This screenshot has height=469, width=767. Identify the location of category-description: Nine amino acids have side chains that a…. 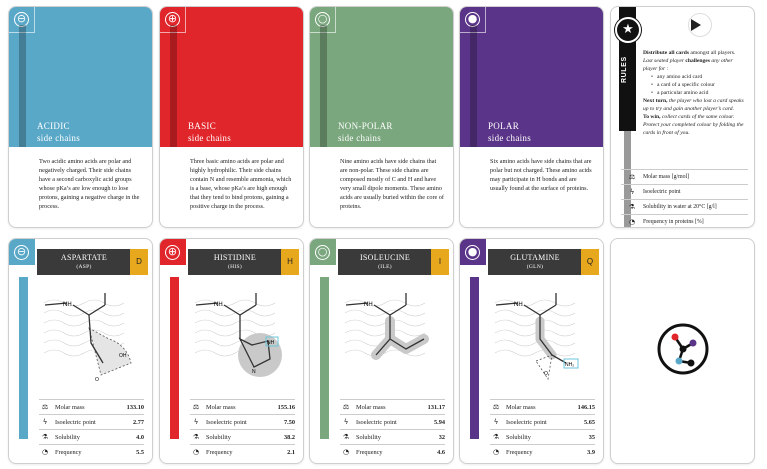
(392, 184).